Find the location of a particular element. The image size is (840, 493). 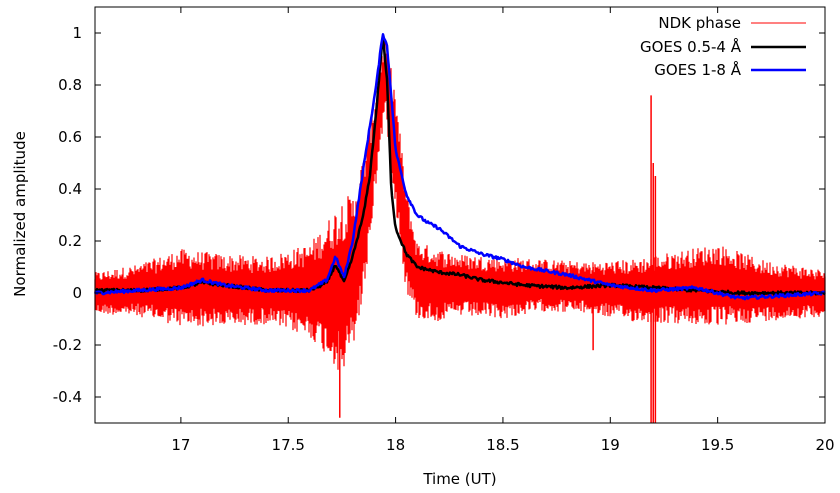

x-tick-label: 18 is located at coordinates (395, 445).